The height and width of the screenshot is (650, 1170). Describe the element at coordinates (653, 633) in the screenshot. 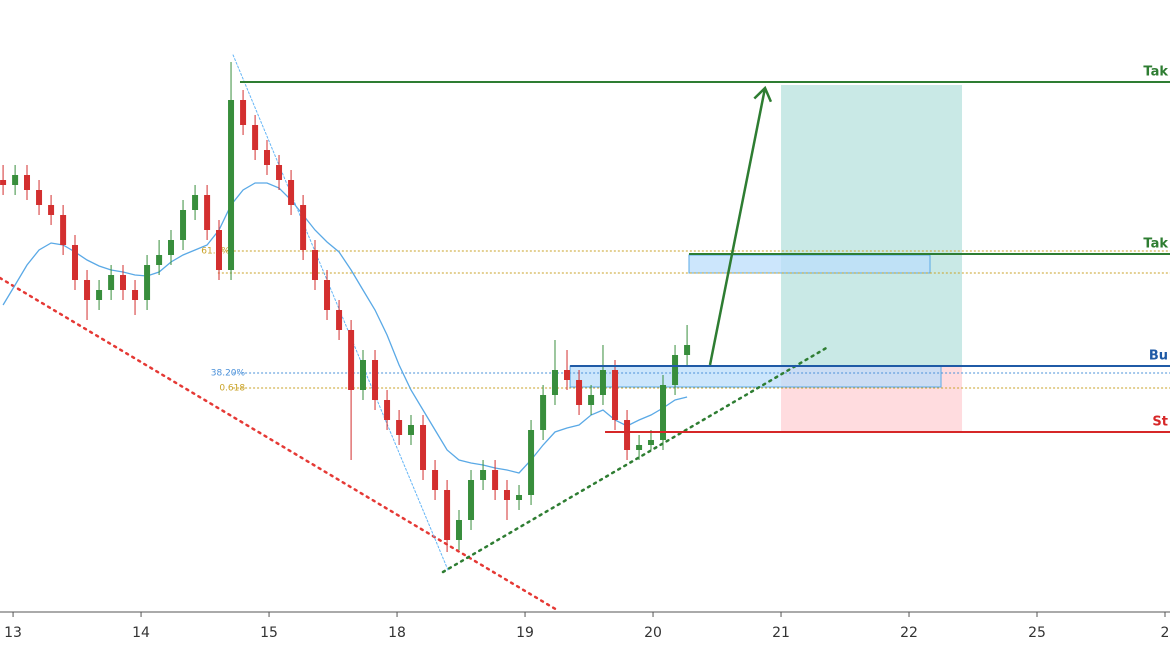

I see `x-tick-label: 20` at that location.